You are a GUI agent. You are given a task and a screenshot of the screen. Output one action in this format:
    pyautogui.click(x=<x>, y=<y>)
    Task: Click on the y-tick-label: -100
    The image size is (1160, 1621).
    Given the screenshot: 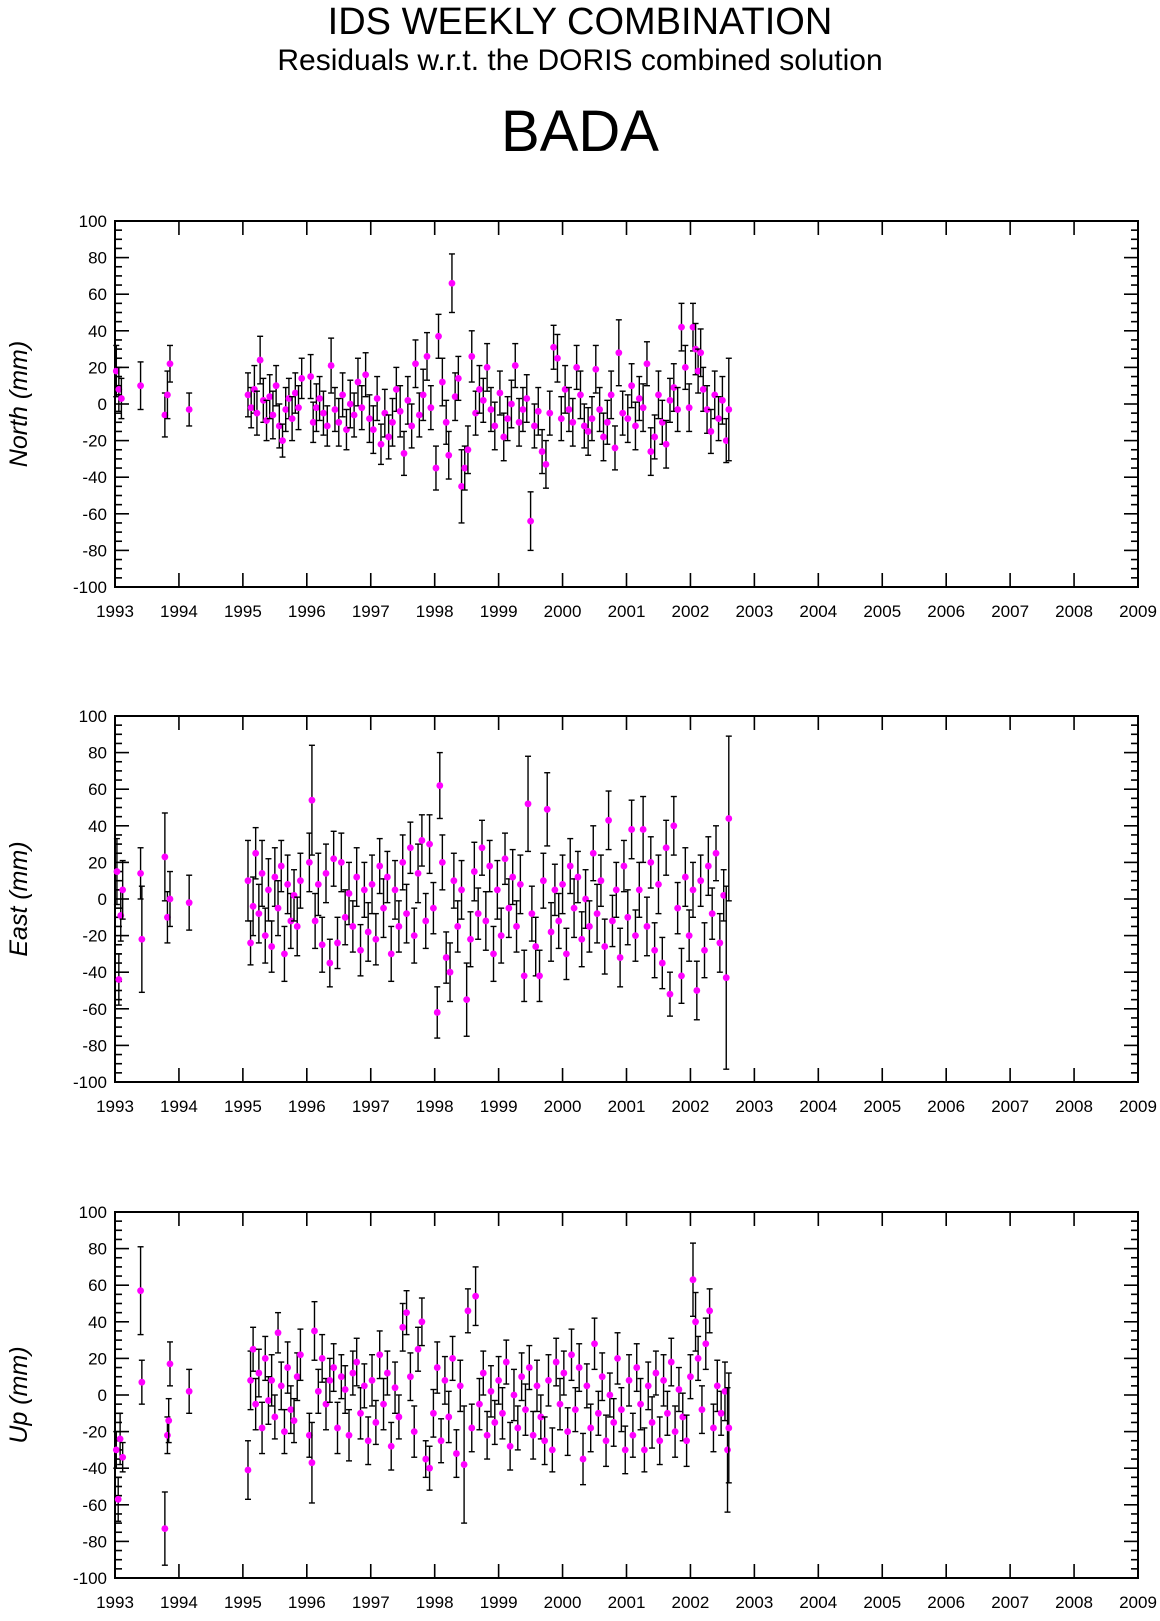 What is the action you would take?
    pyautogui.click(x=90, y=587)
    